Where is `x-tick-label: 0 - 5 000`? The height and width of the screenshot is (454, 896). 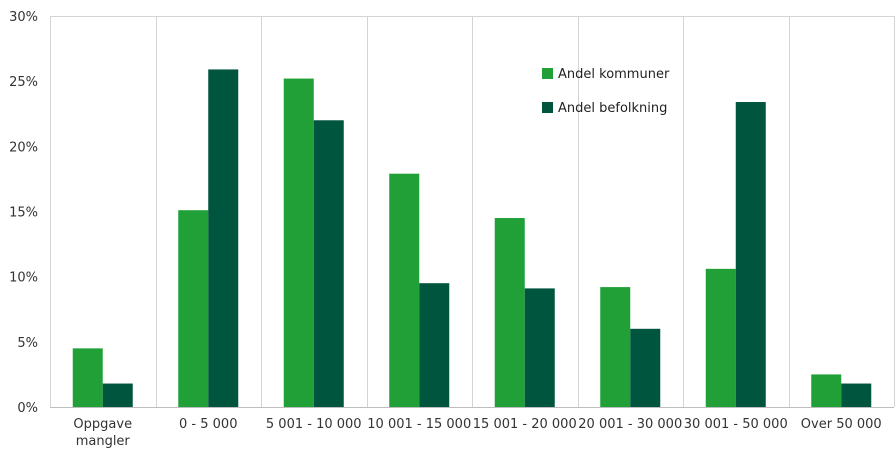
x-tick-label: 0 - 5 000 is located at coordinates (208, 424).